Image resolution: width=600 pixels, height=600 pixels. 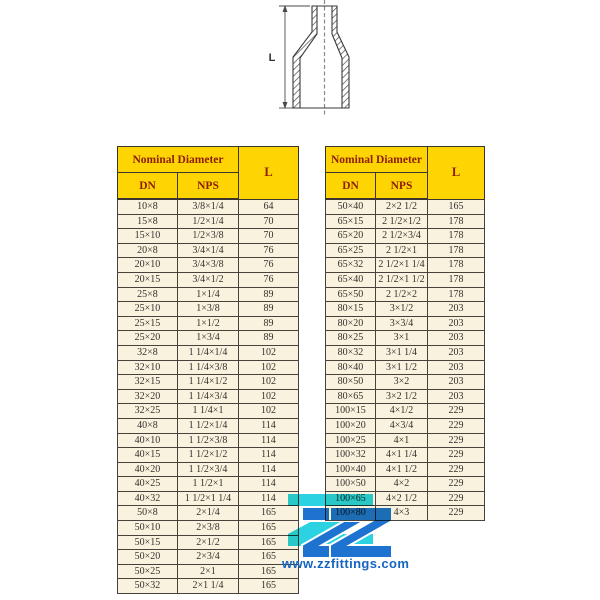 I want to click on table-row: 25×20 1×3/4 89, so click(x=208, y=338).